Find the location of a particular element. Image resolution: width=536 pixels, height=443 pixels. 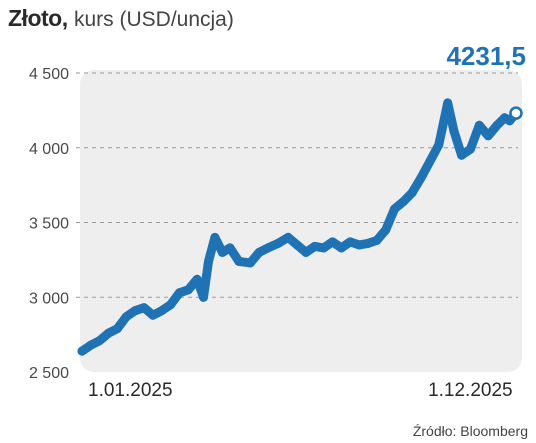

chart-title-unit: kurs (USD/uncja) is located at coordinates (153, 19).